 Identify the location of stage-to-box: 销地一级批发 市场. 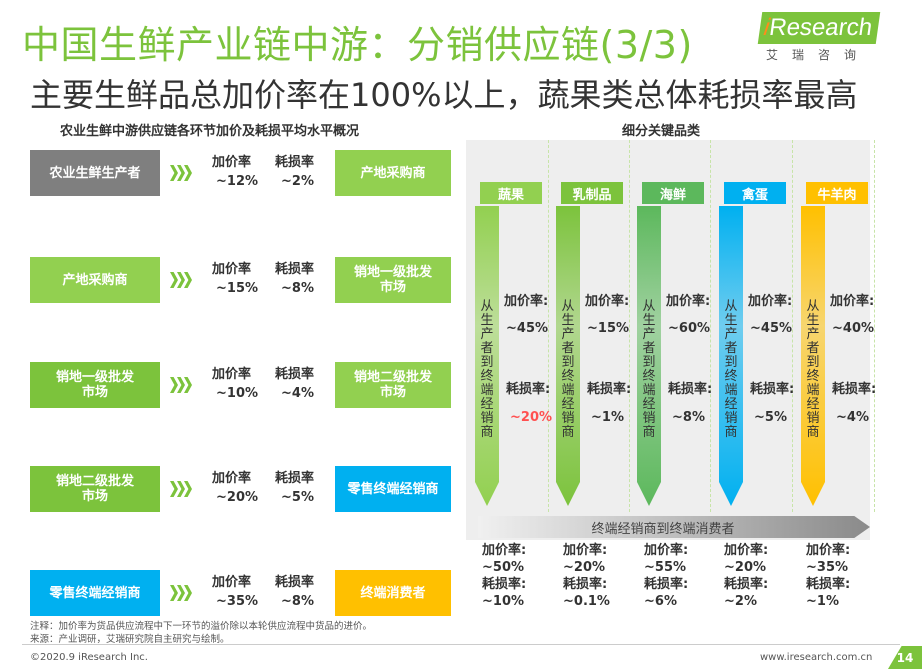
(393, 280).